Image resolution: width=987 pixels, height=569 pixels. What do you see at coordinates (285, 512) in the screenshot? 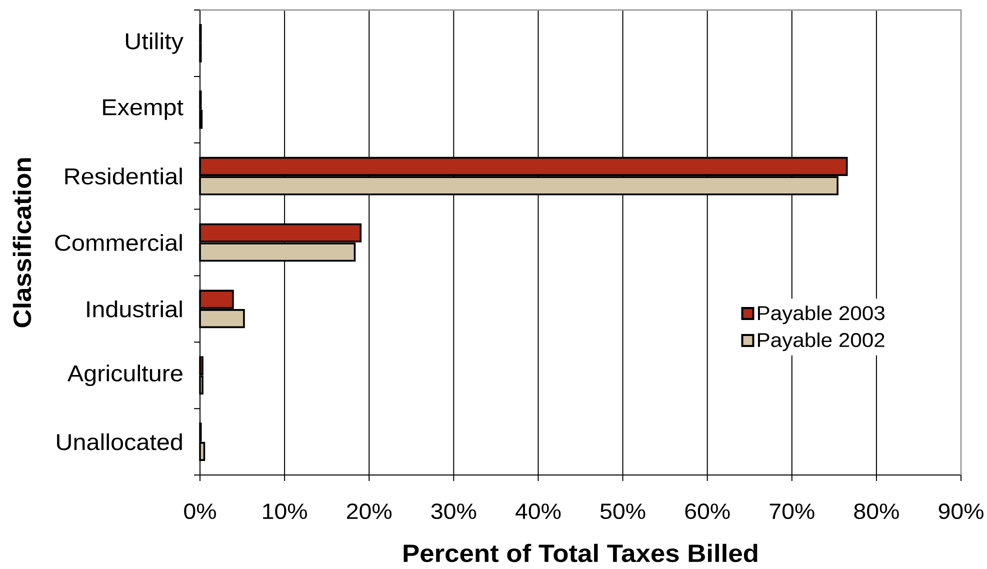
I see `x-tick-label: 10%` at bounding box center [285, 512].